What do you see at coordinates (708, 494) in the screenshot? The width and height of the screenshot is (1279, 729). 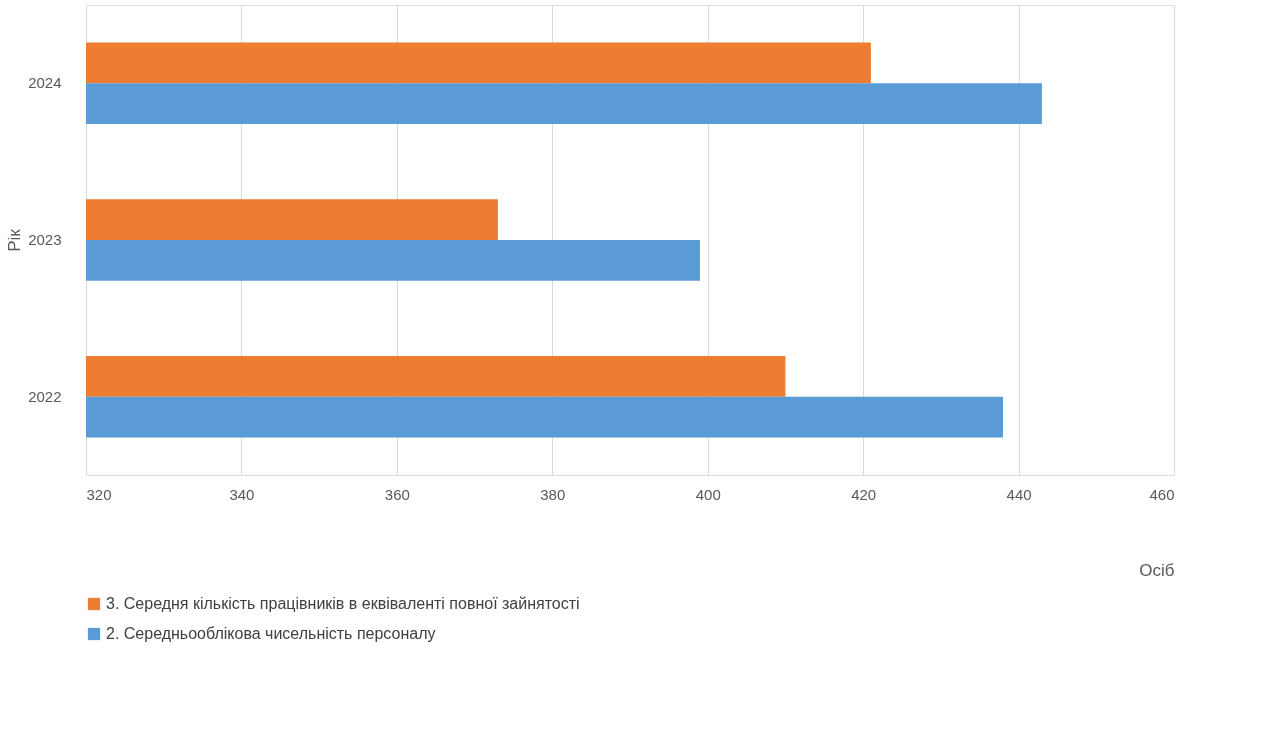 I see `x-tick-label: 400` at bounding box center [708, 494].